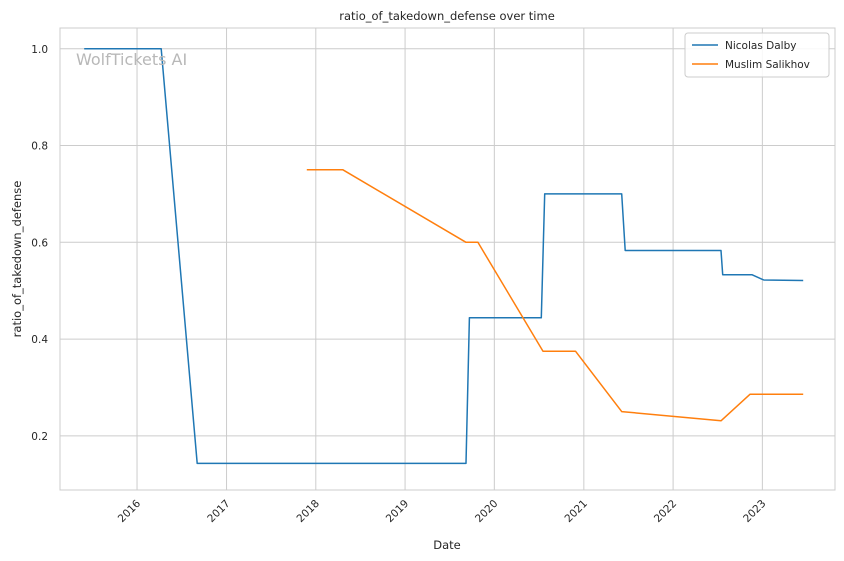 Image resolution: width=844 pixels, height=561 pixels. What do you see at coordinates (308, 511) in the screenshot?
I see `x-tick-label: 2018` at bounding box center [308, 511].